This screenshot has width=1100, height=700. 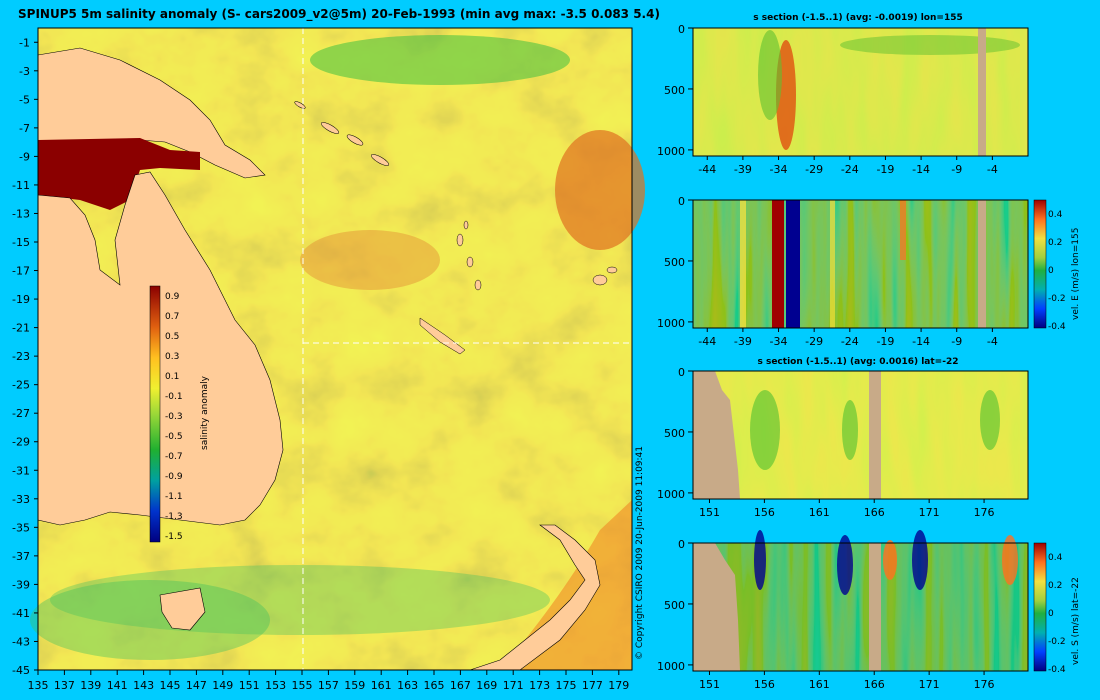 What do you see at coordinates (1057, 670) in the screenshot?
I see `panel-4-colorbar-tick-label: -0.4` at bounding box center [1057, 670].